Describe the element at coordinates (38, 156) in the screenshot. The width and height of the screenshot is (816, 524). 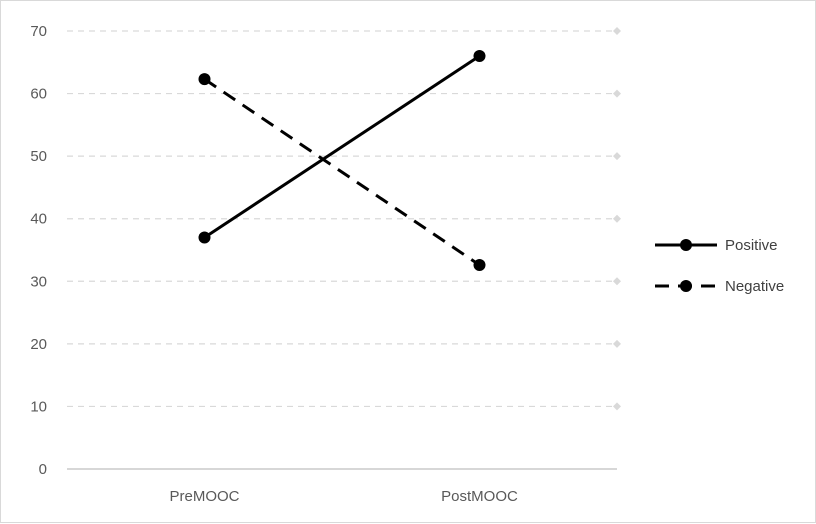
I see `y-tick-label: 50` at that location.